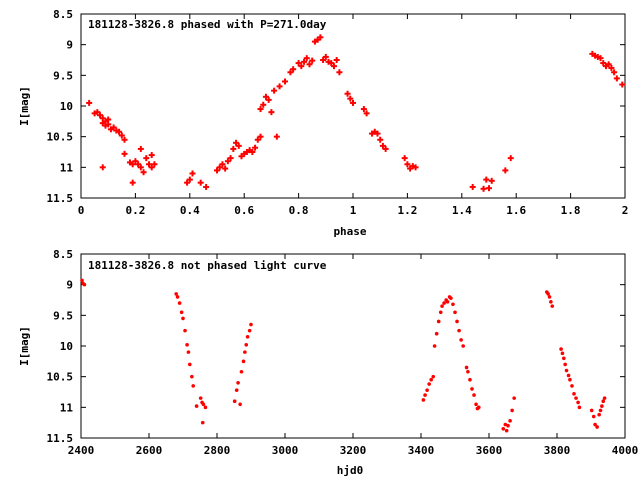 The image size is (640, 480). I want to click on unphased-x-tick-label: 3400, so click(421, 450).